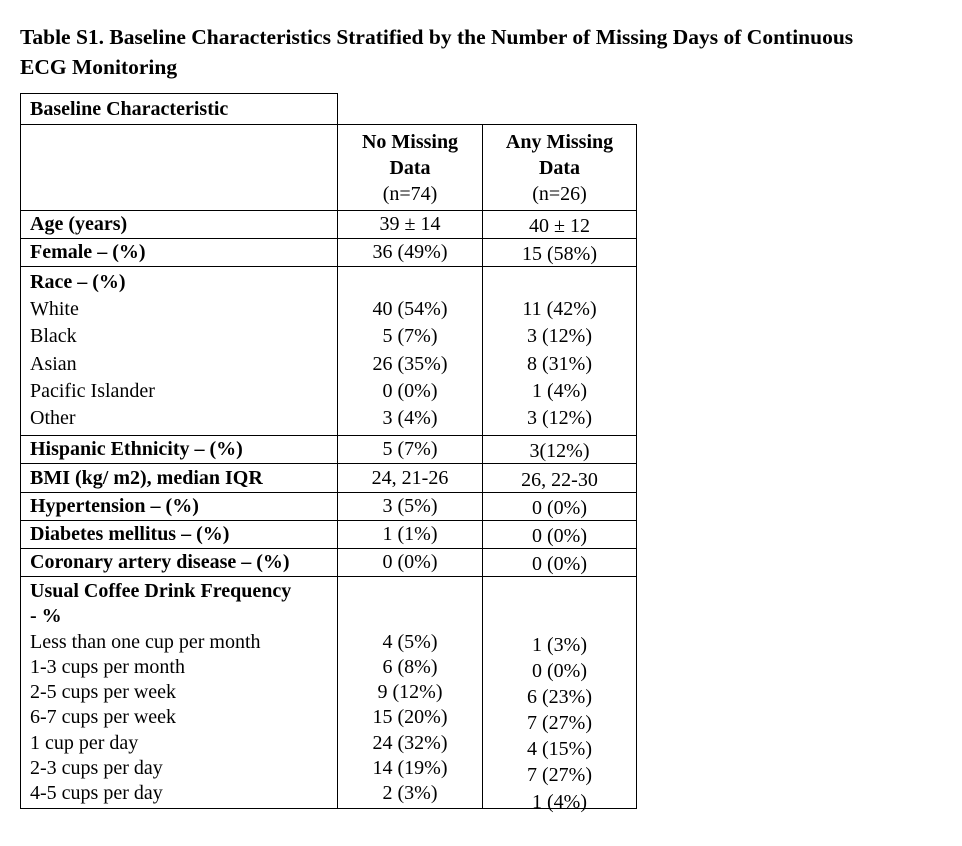 The height and width of the screenshot is (846, 962). What do you see at coordinates (84, 742) in the screenshot?
I see `coffee-item-label: 1 cup per day` at bounding box center [84, 742].